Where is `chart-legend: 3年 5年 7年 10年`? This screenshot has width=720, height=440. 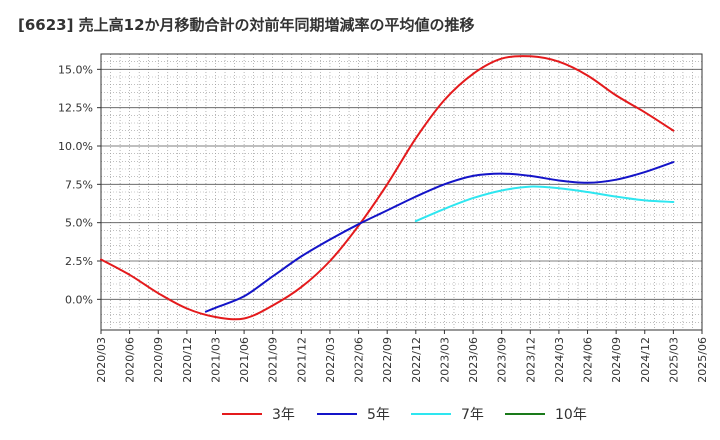
chart-legend: 3年 5年 7年 10年 is located at coordinates (360, 414).